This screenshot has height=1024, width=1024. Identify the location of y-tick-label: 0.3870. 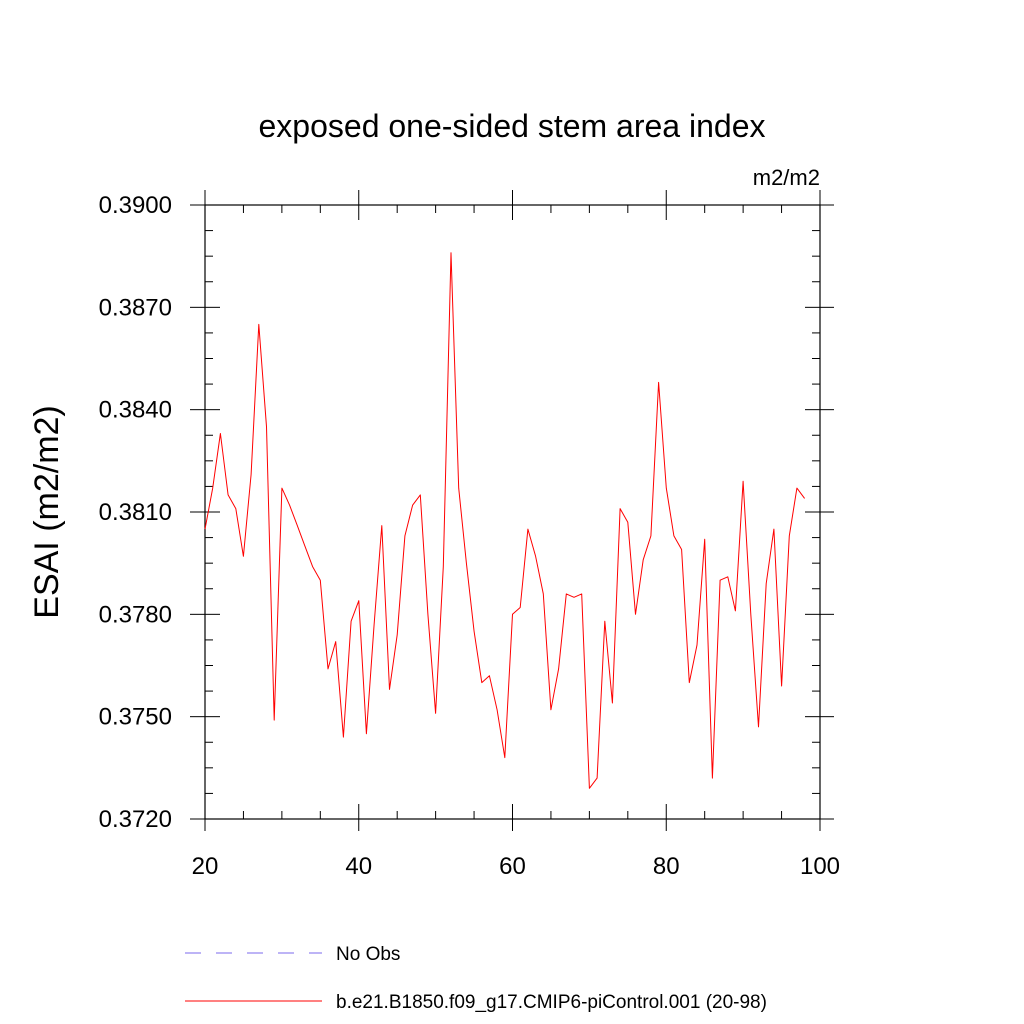
(135, 307).